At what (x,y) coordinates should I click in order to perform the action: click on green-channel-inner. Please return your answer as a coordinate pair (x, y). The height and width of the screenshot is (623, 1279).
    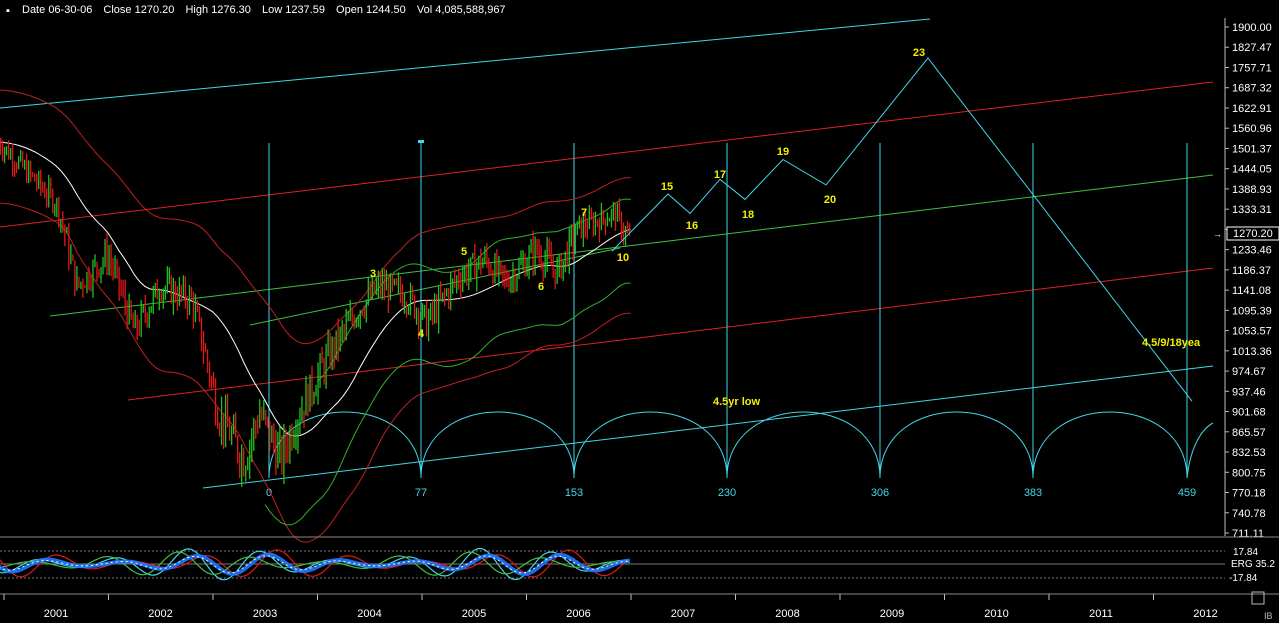
    Looking at the image, I should click on (435, 286).